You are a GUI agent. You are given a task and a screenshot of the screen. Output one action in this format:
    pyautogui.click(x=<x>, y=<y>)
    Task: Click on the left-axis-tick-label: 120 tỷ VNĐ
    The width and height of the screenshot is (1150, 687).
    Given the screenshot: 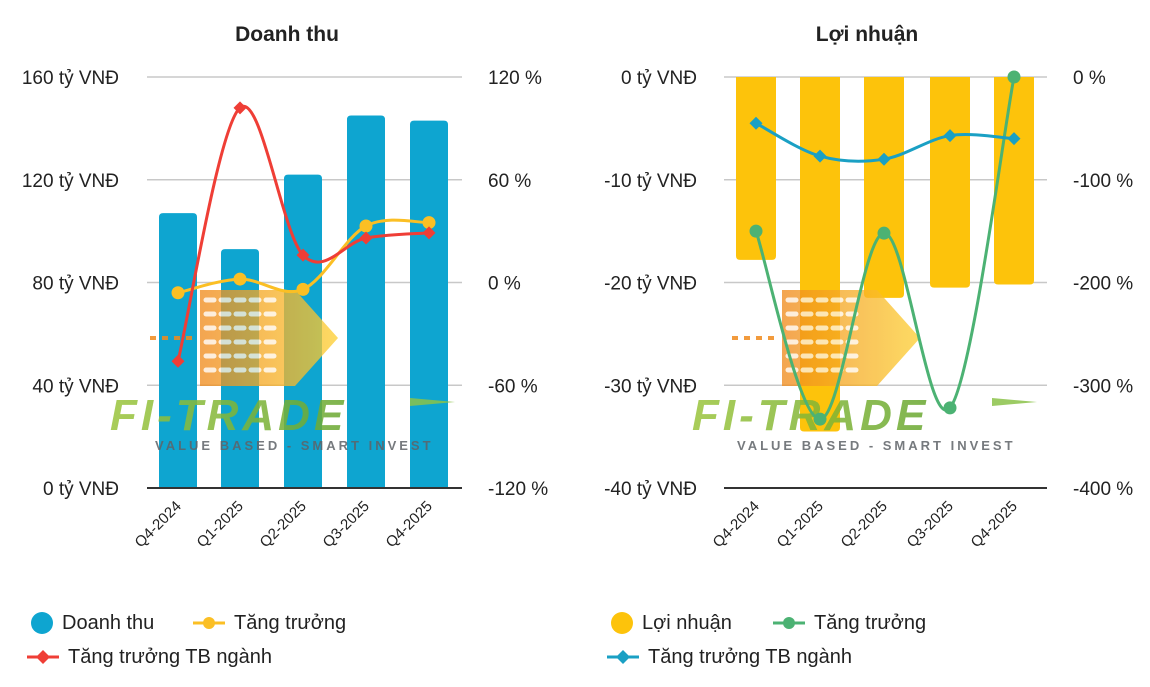 What is the action you would take?
    pyautogui.click(x=70, y=181)
    